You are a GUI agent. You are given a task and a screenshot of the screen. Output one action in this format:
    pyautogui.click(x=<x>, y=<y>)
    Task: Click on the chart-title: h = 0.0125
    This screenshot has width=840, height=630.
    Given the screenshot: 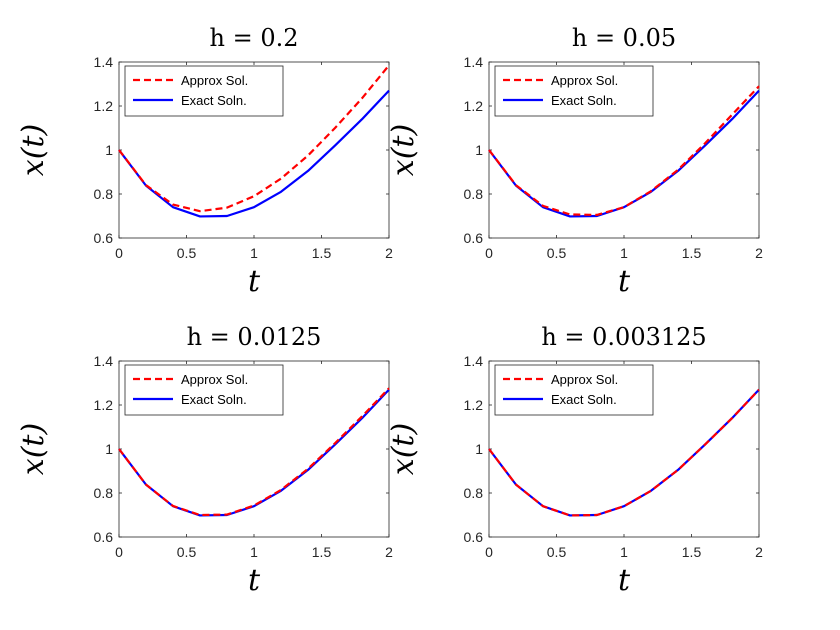 What is the action you would take?
    pyautogui.click(x=254, y=337)
    